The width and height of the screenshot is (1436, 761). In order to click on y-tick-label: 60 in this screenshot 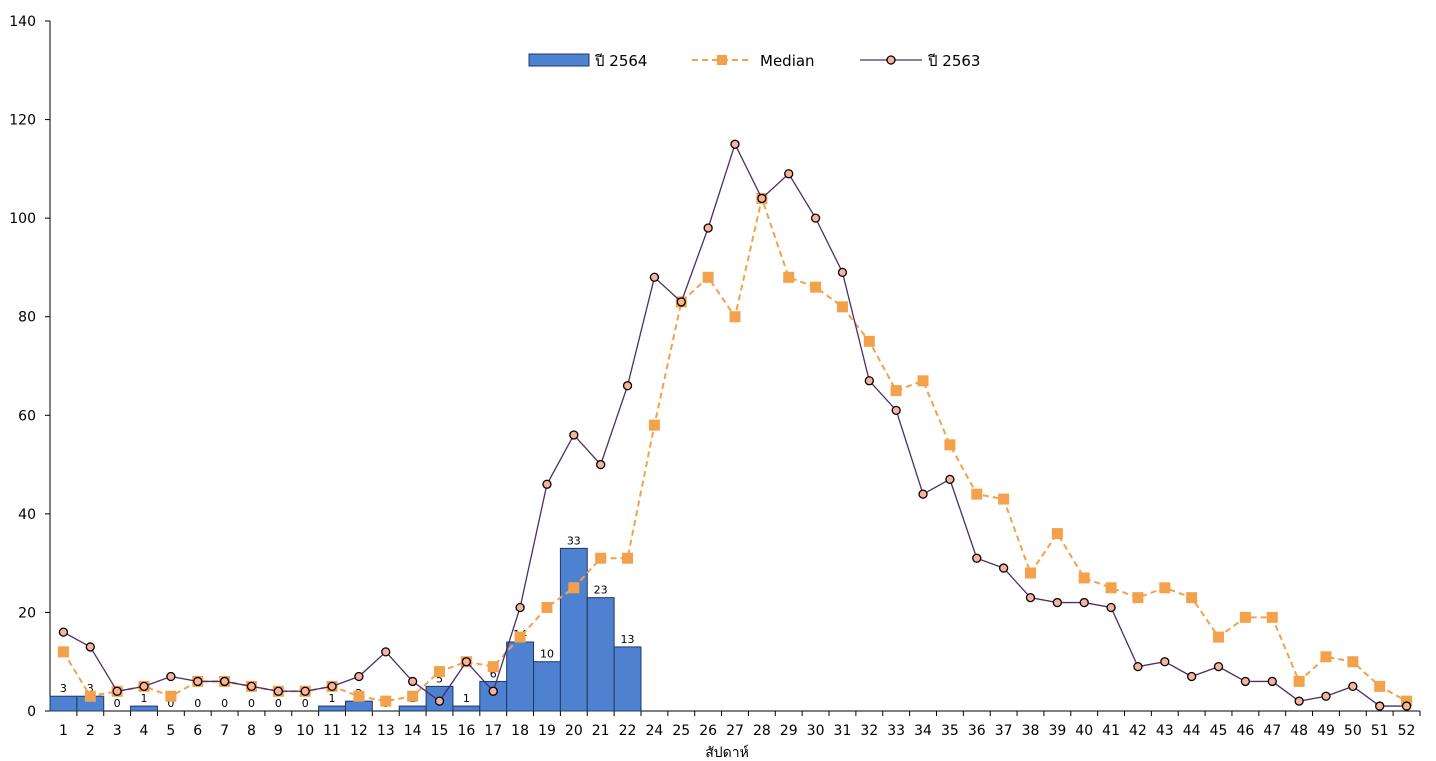, I will do `click(27, 416)`.